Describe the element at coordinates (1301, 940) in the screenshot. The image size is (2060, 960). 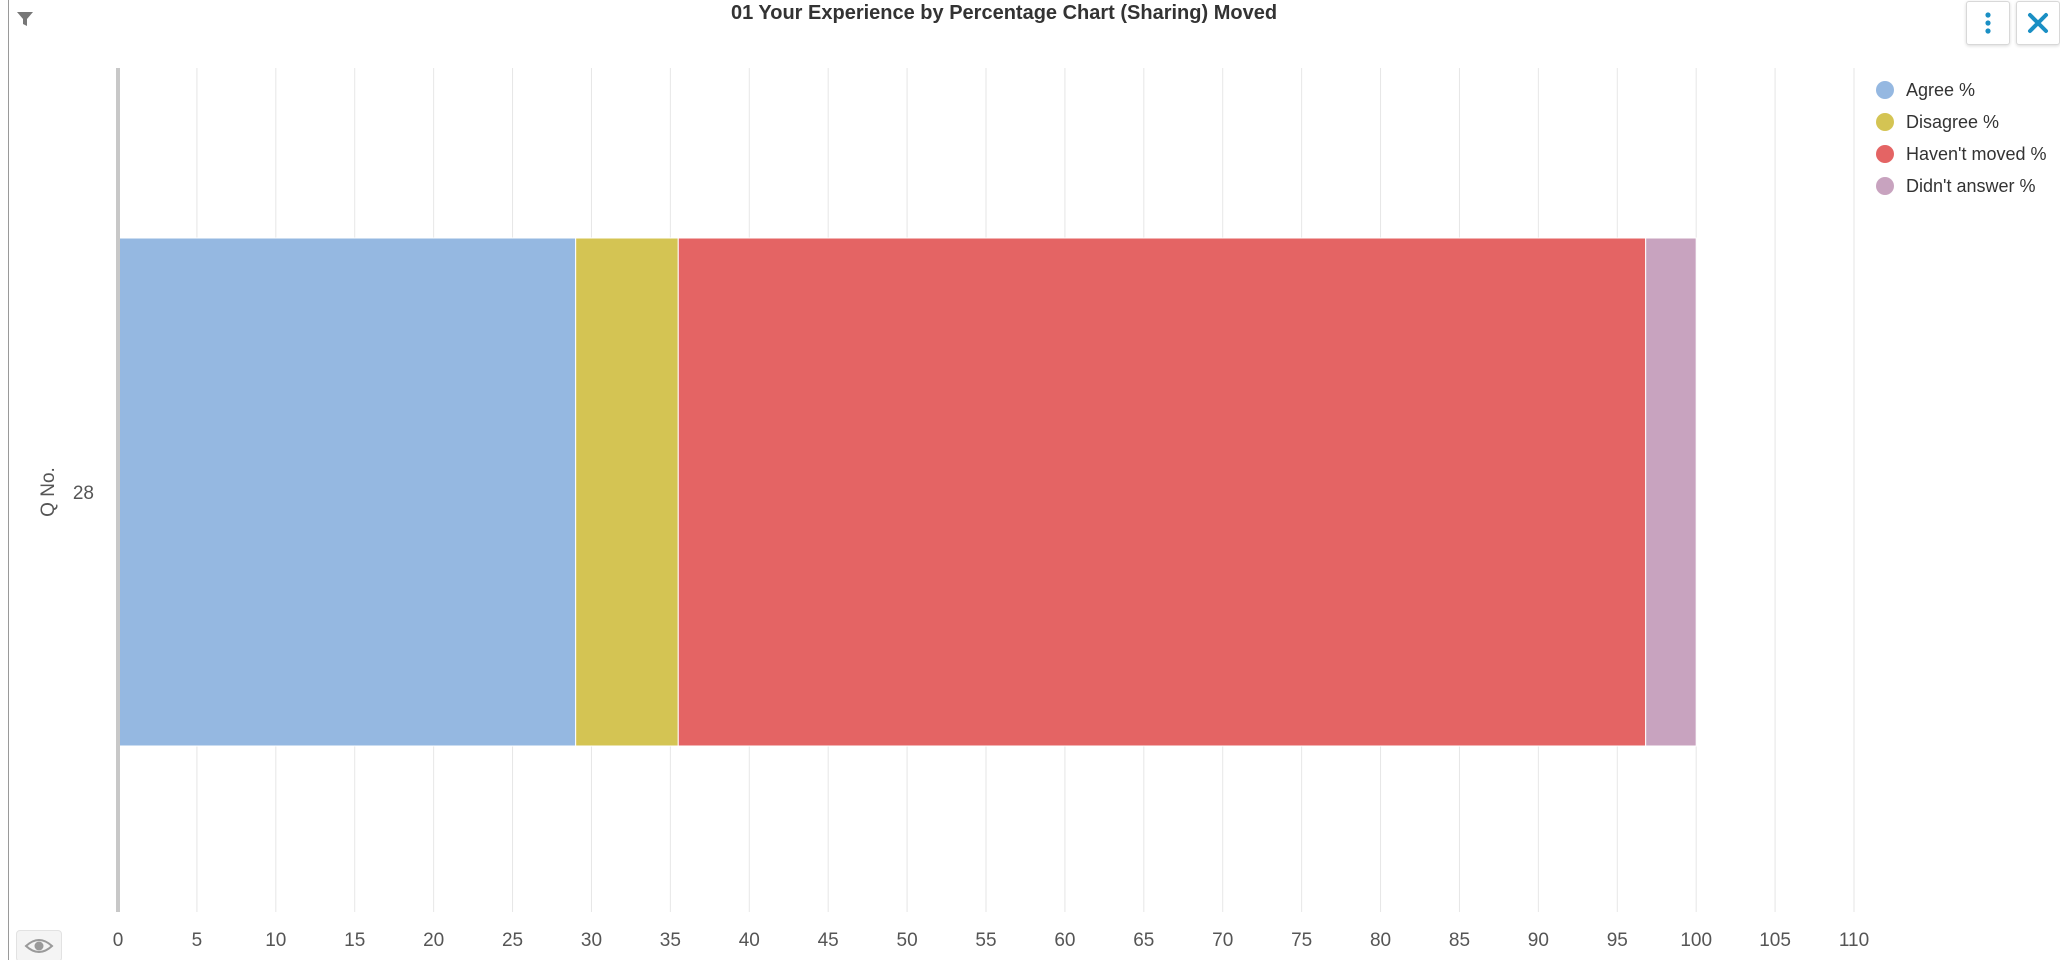
I see `x-tick-label: 75` at that location.